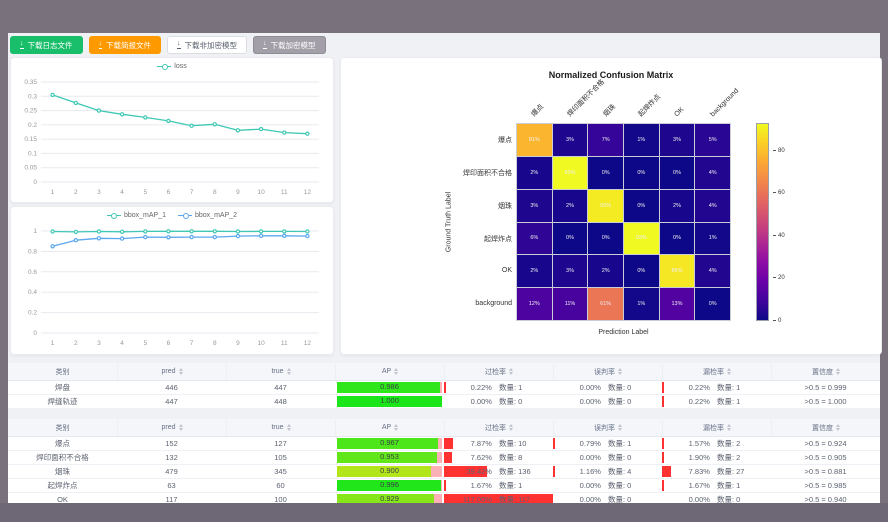 The height and width of the screenshot is (522, 888). I want to click on cell-confidence: >0.5 = 0.905, so click(825, 457).